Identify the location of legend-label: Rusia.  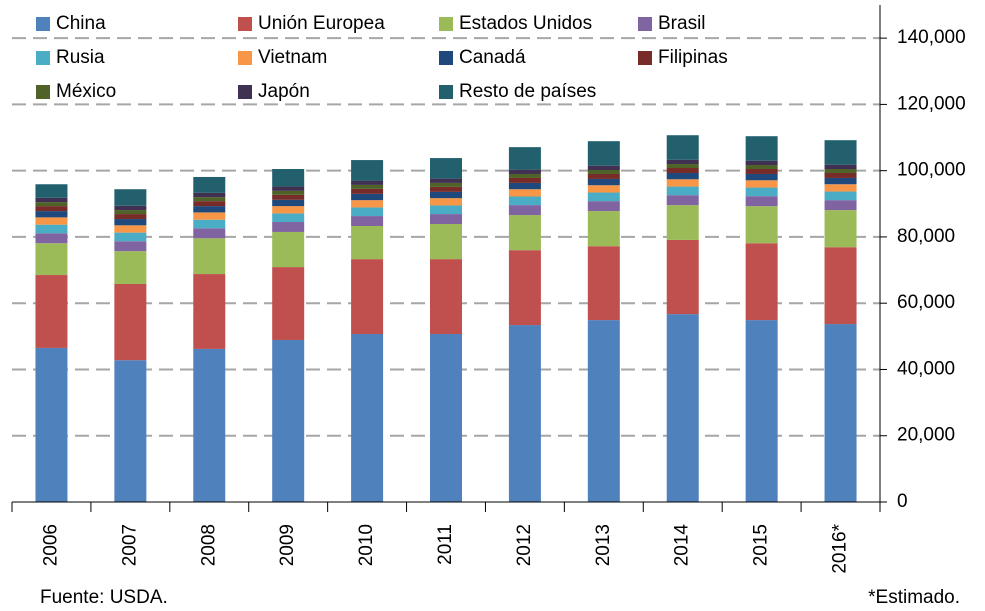
(80, 57).